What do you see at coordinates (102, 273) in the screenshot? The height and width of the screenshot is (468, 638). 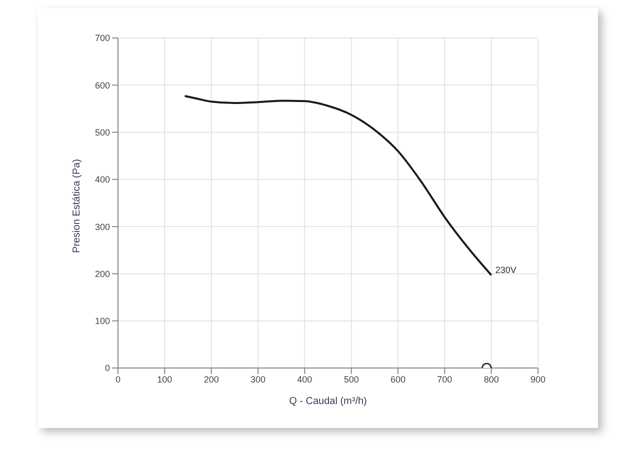 I see `y-tick-label: 200` at bounding box center [102, 273].